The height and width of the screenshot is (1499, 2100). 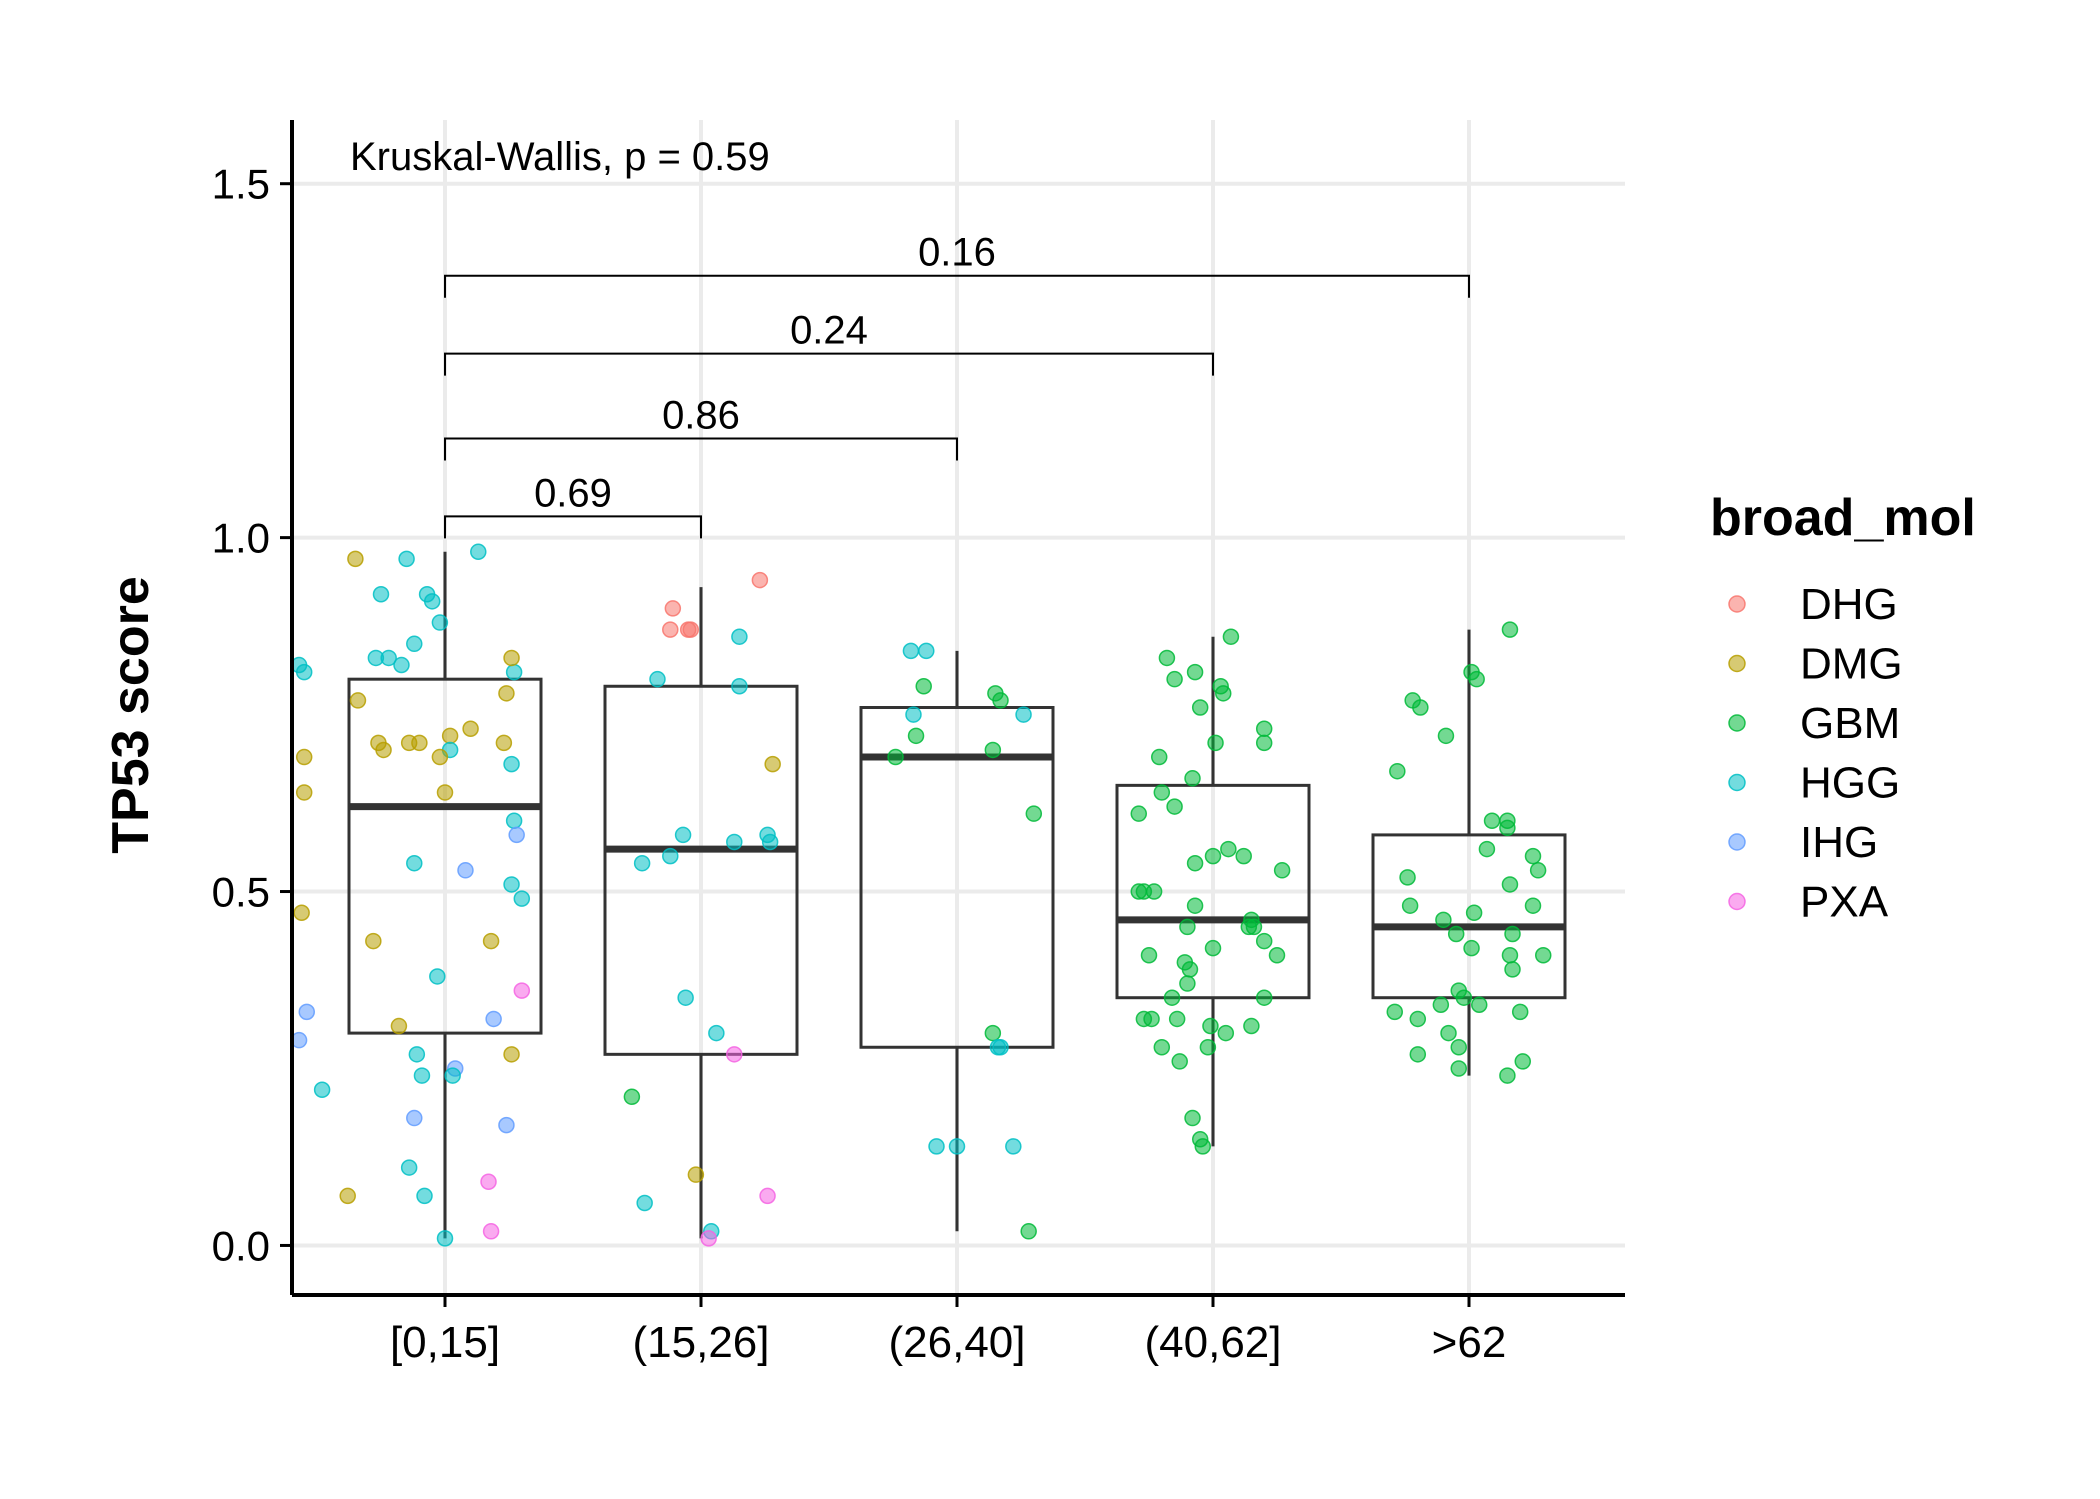 I want to click on global-test-annotation: Kruskal-Wallis, p = 0.59, so click(x=560, y=157).